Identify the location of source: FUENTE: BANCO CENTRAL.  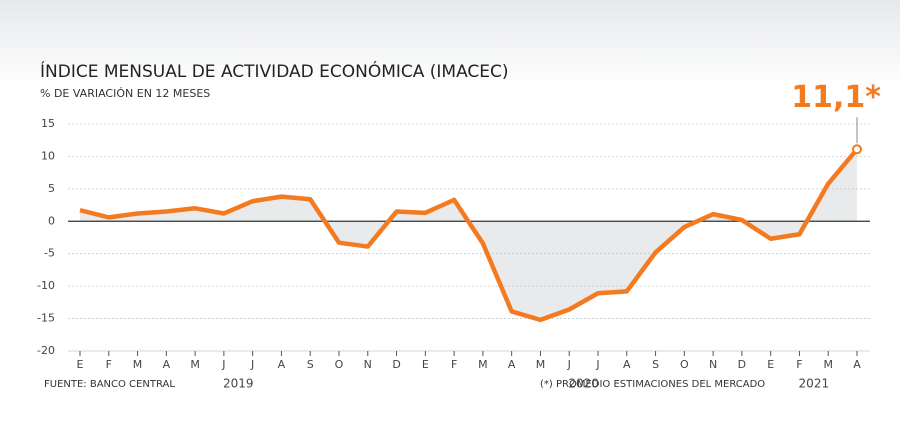
(109, 384).